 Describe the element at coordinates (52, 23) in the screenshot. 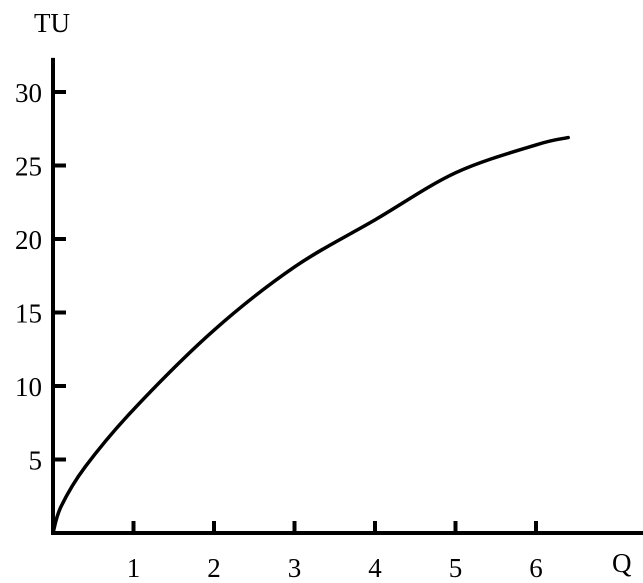

I see `y-axis-label: TU` at that location.